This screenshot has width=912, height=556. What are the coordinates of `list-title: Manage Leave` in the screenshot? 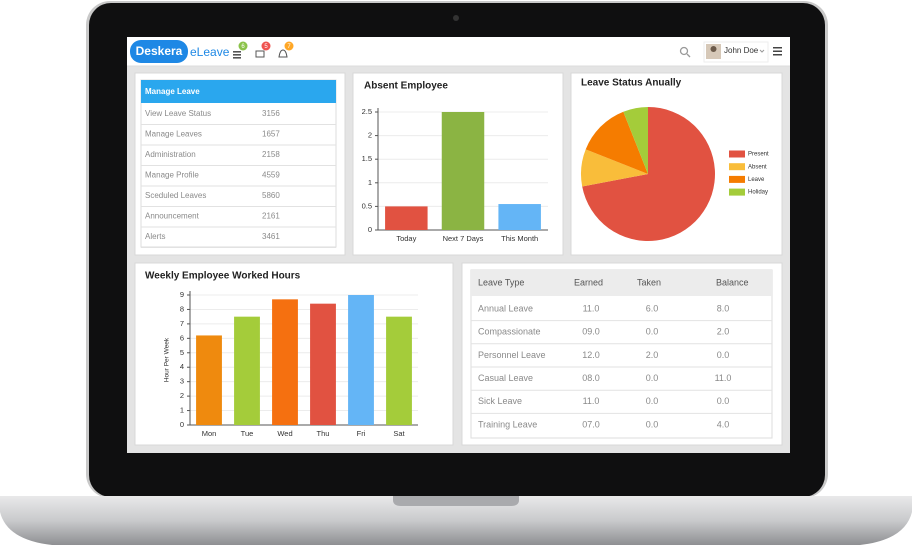 It's located at (172, 91).